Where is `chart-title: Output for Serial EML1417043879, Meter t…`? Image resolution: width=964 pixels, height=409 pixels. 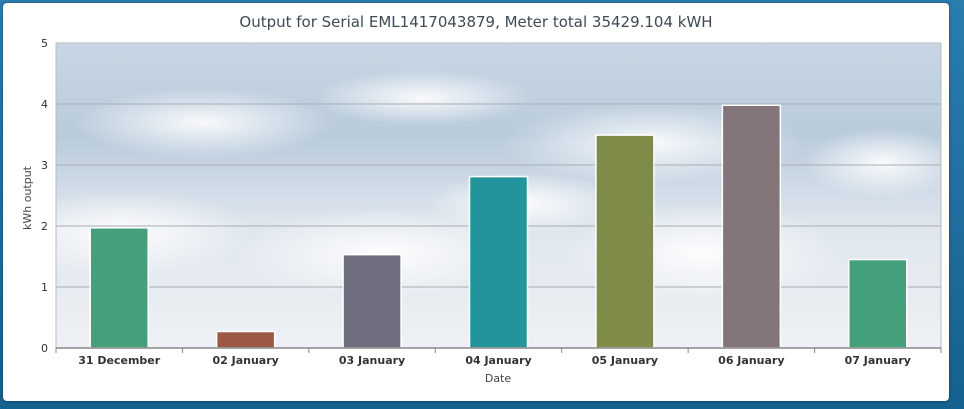
chart-title: Output for Serial EML1417043879, Meter t… is located at coordinates (475, 22).